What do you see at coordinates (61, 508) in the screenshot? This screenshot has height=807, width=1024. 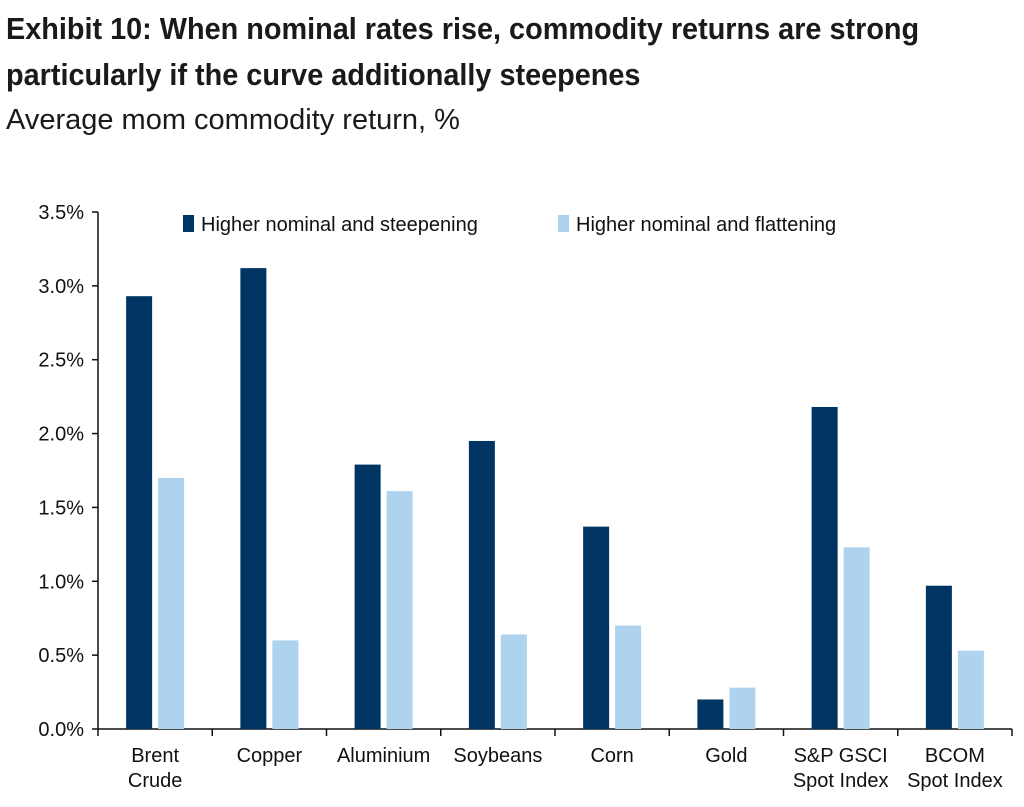 I see `y-tick-label: 1.5%` at bounding box center [61, 508].